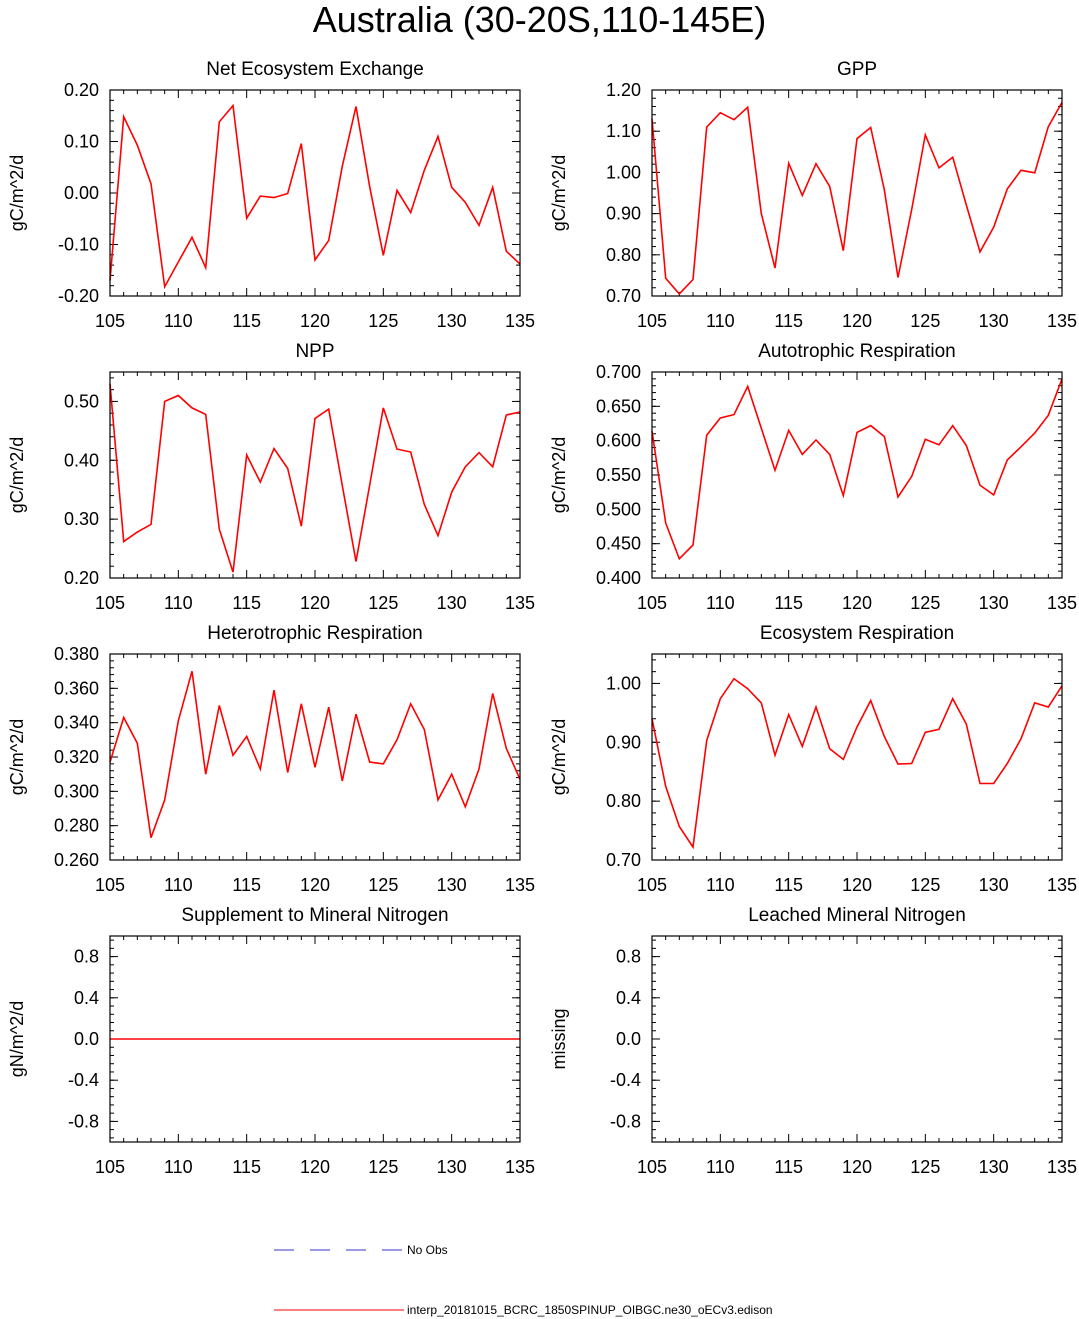 The width and height of the screenshot is (1079, 1319). I want to click on panel-title: GPP, so click(857, 69).